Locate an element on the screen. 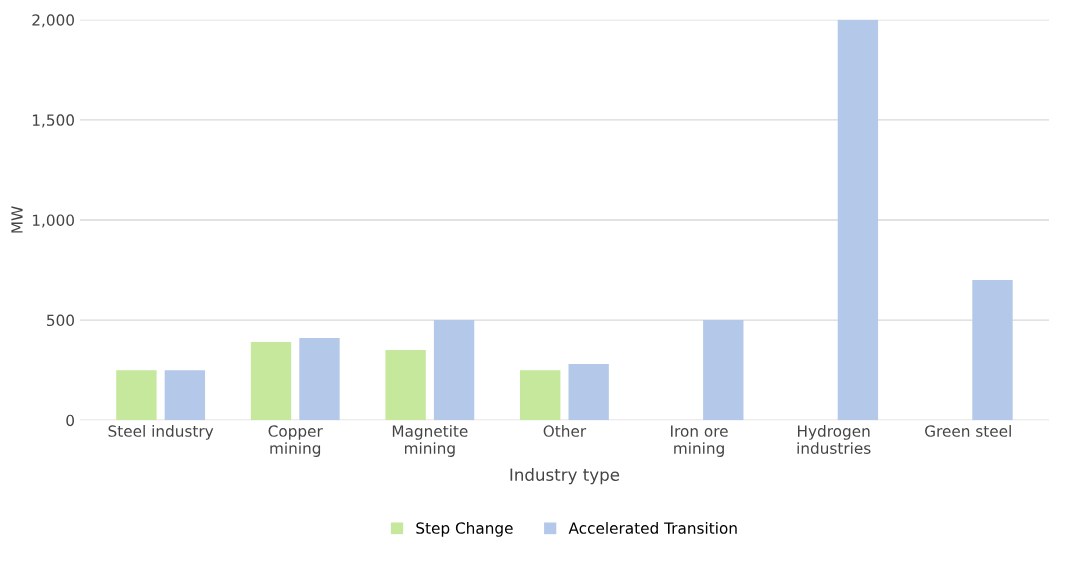 The height and width of the screenshot is (564, 1065). x-tick-label: Other is located at coordinates (565, 431).